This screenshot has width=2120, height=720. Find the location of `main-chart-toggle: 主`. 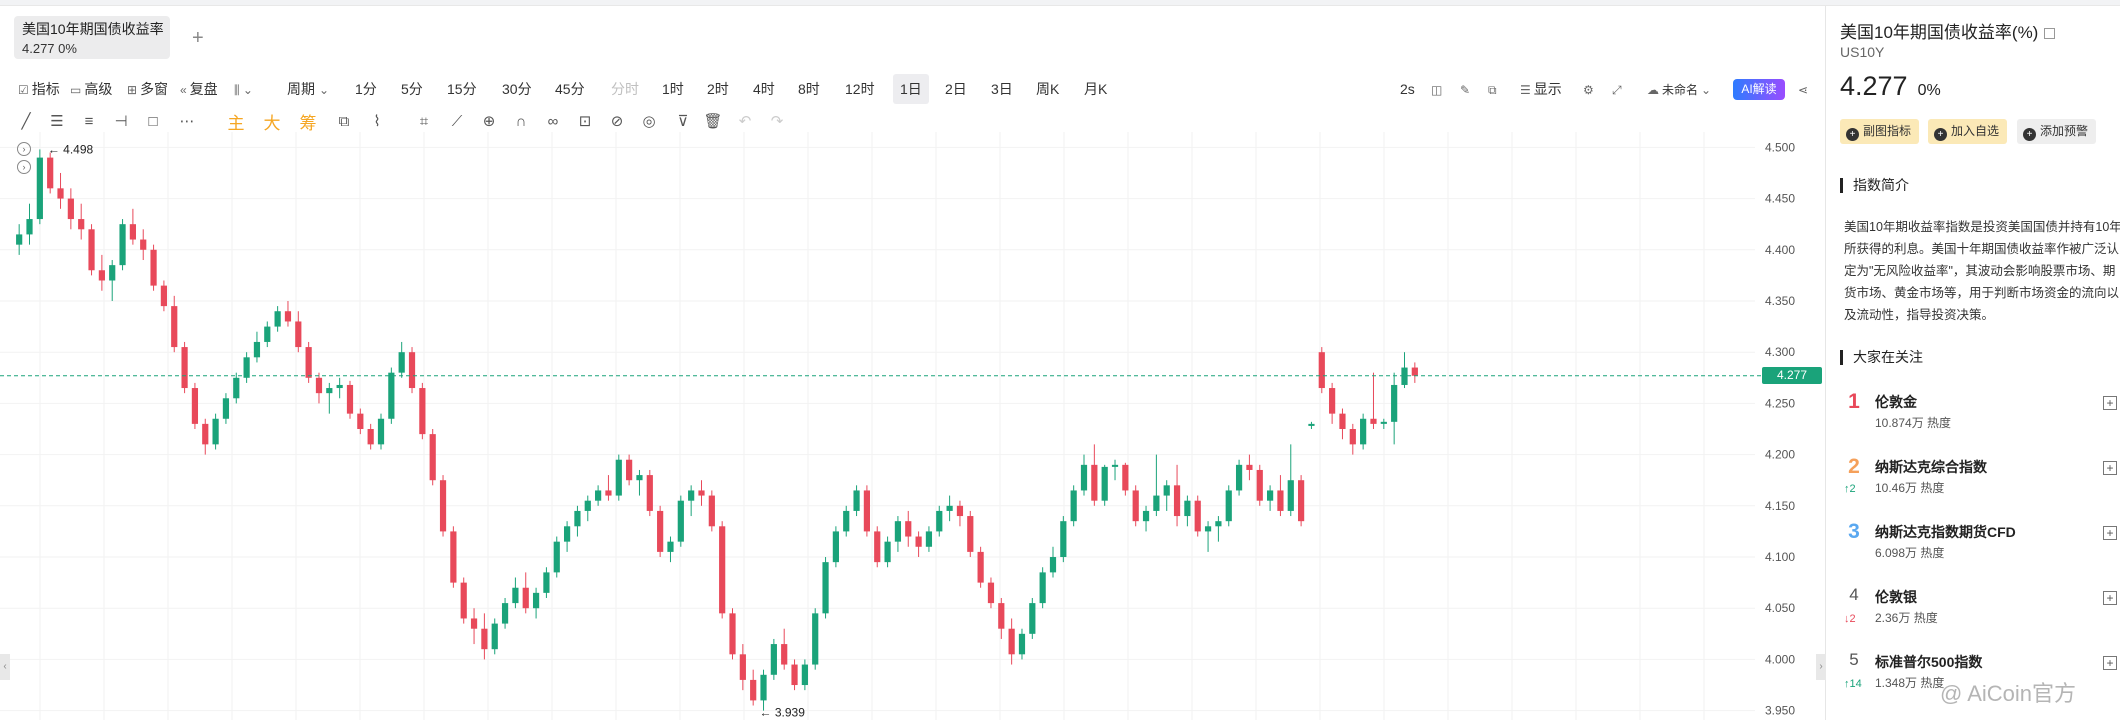

main-chart-toggle: 主 is located at coordinates (236, 123).